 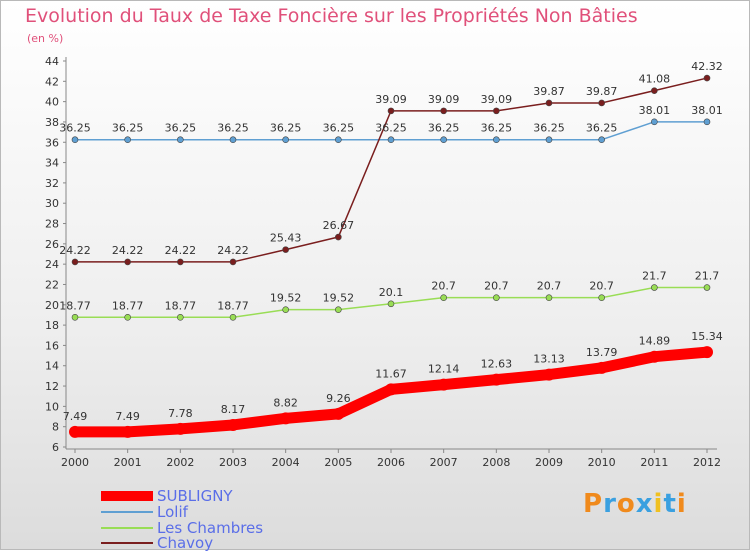 What do you see at coordinates (391, 462) in the screenshot?
I see `x-tick-label: 2006` at bounding box center [391, 462].